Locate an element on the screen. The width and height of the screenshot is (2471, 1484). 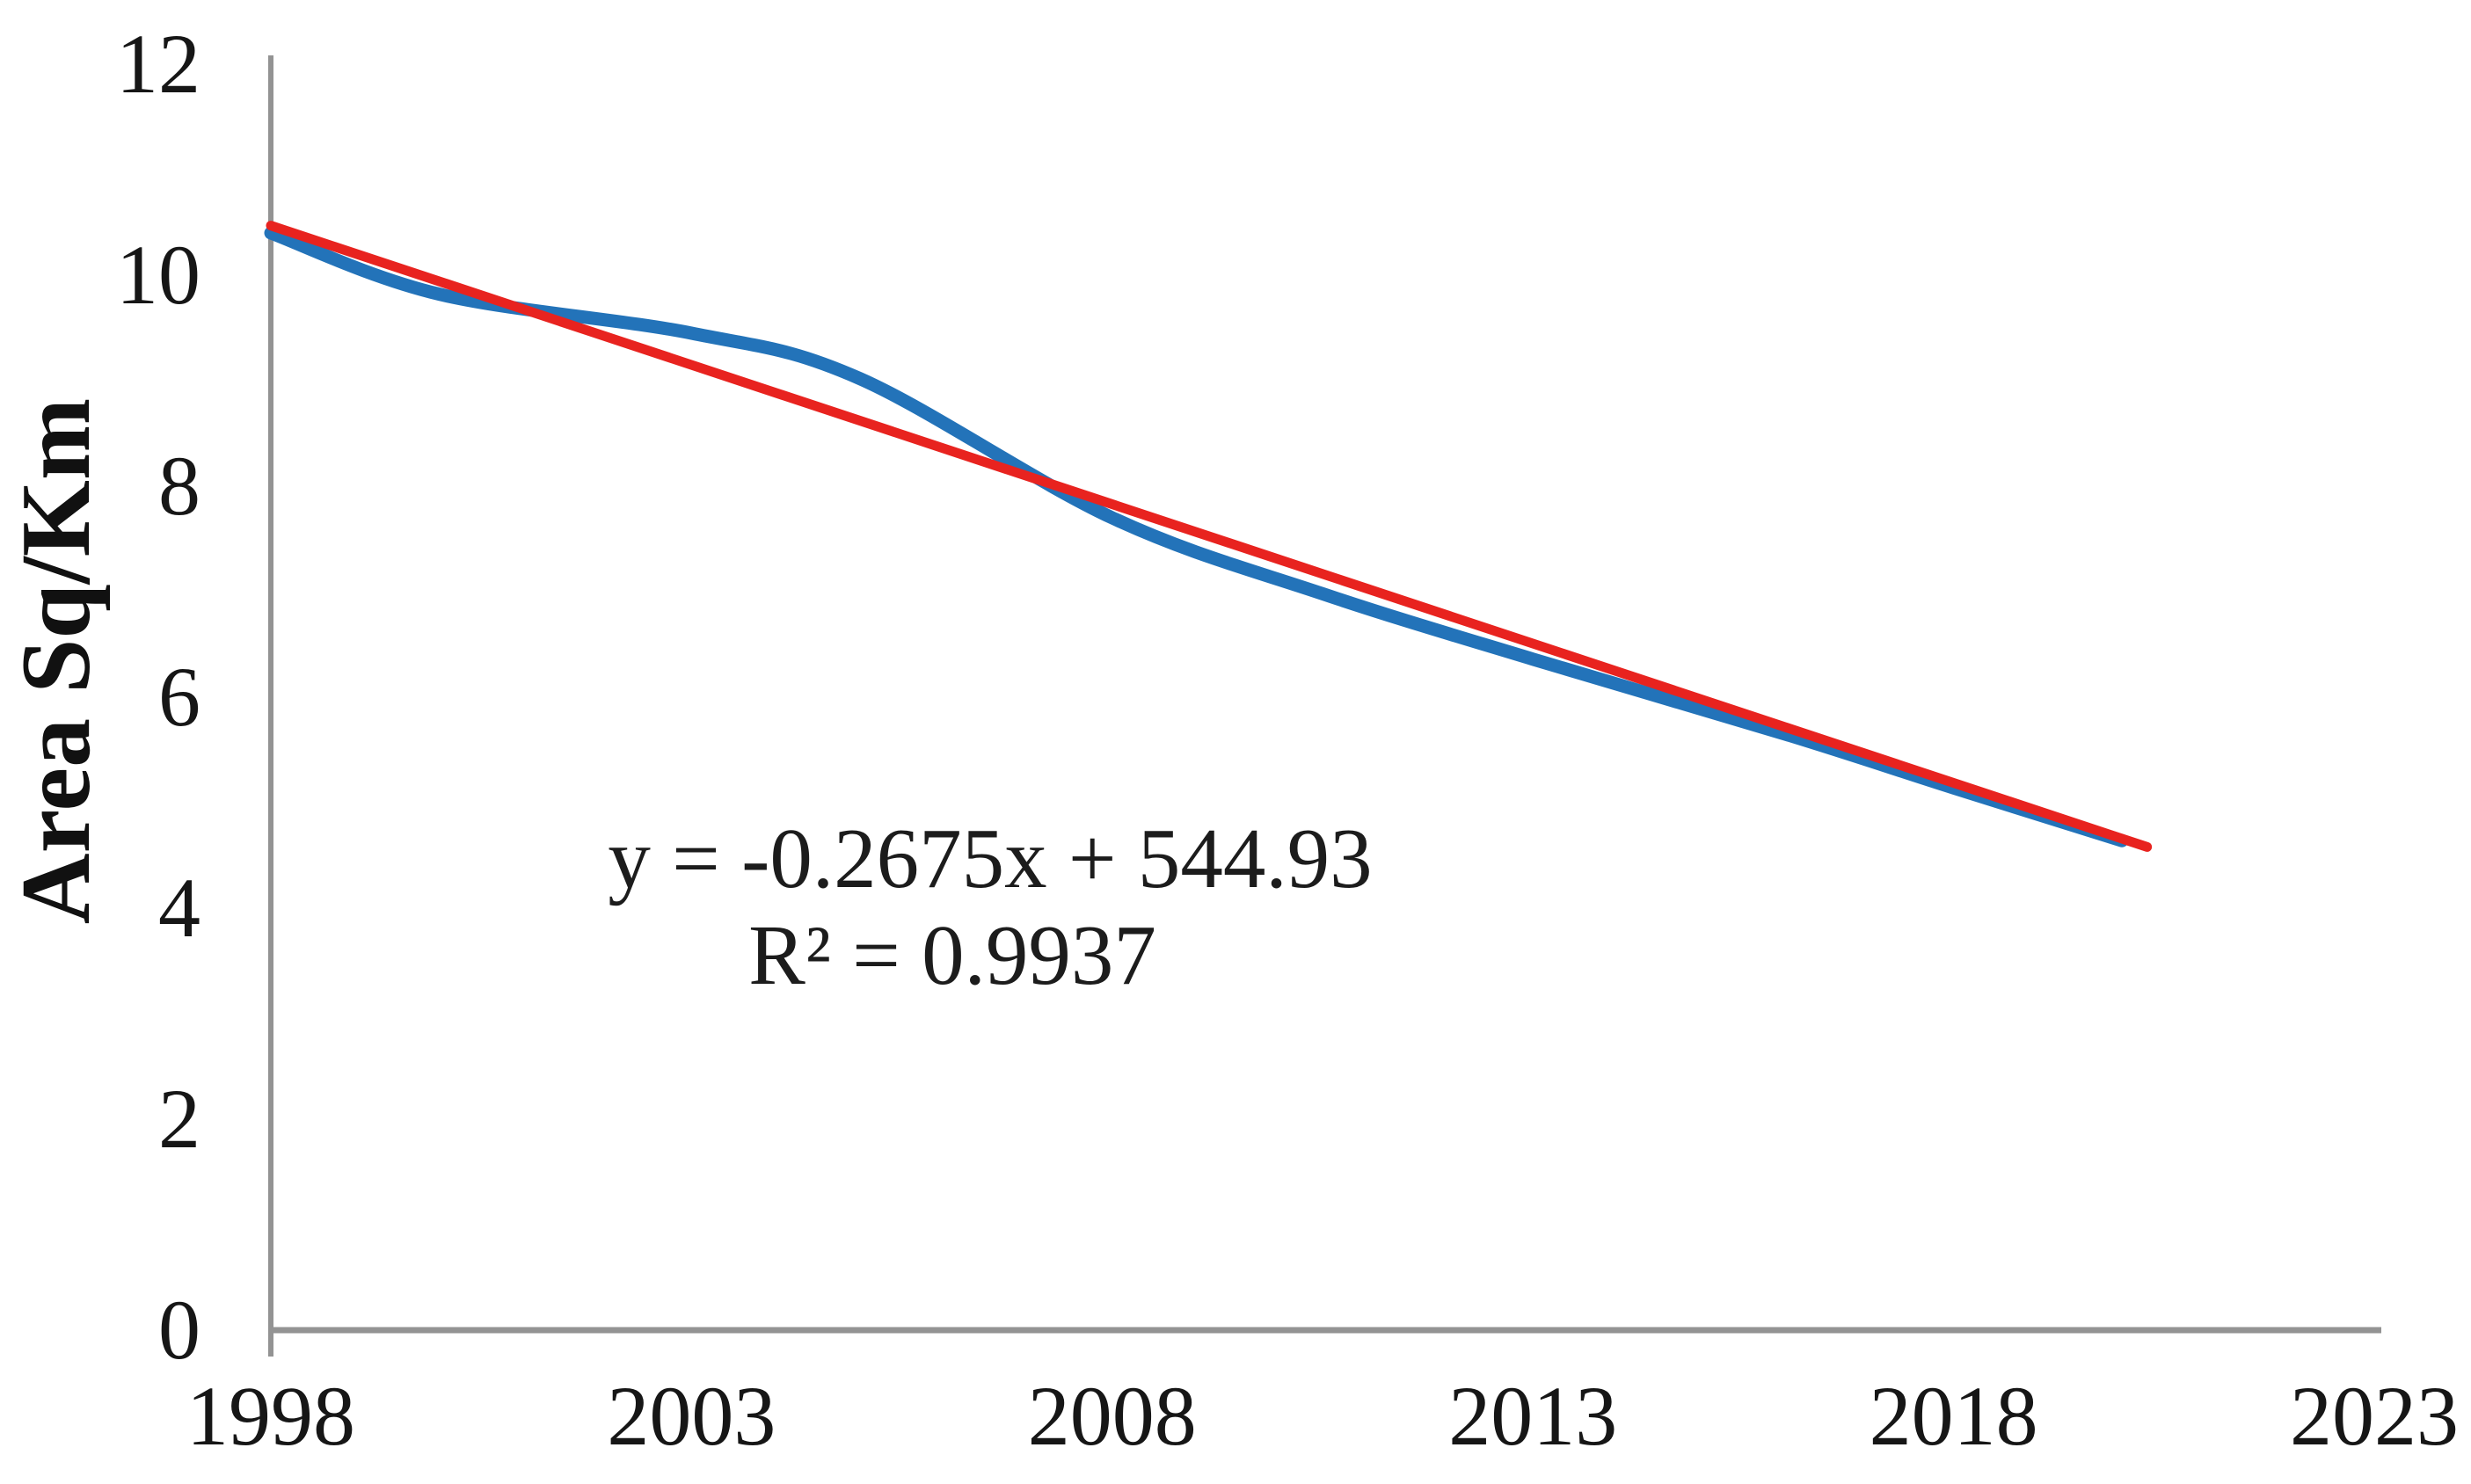
x-tick-label: 2003 is located at coordinates (691, 1416).